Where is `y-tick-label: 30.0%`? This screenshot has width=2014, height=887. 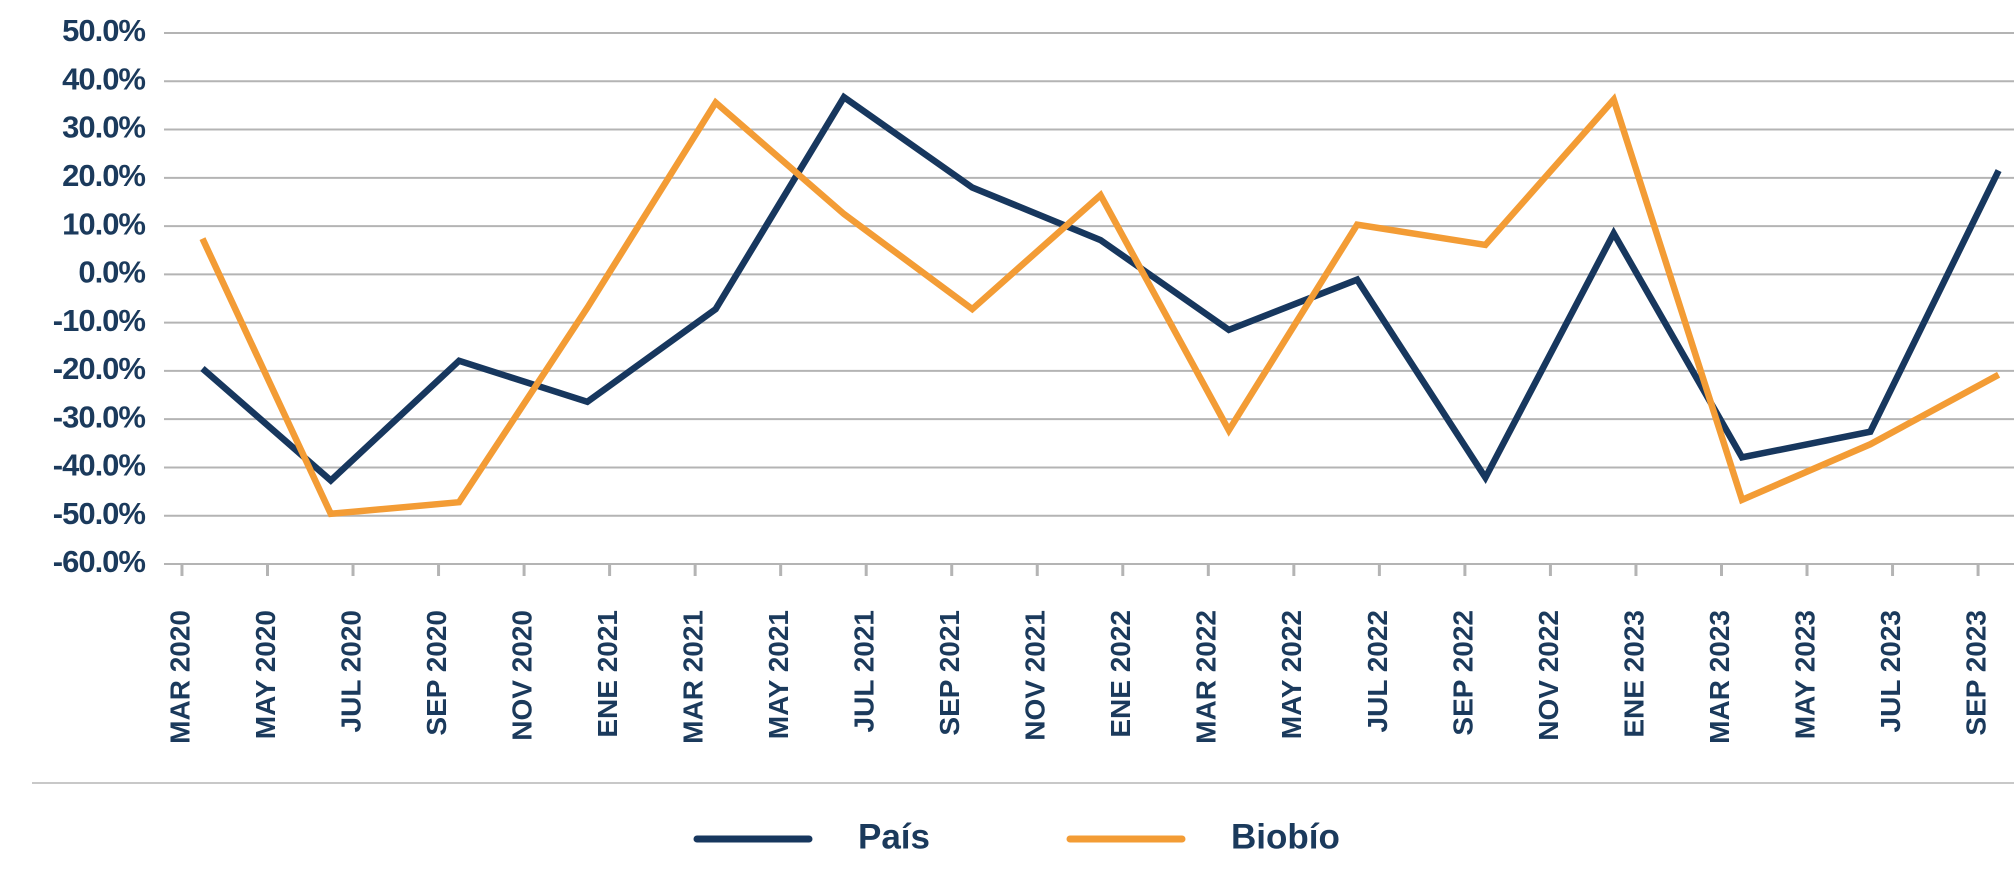 y-tick-label: 30.0% is located at coordinates (103, 127).